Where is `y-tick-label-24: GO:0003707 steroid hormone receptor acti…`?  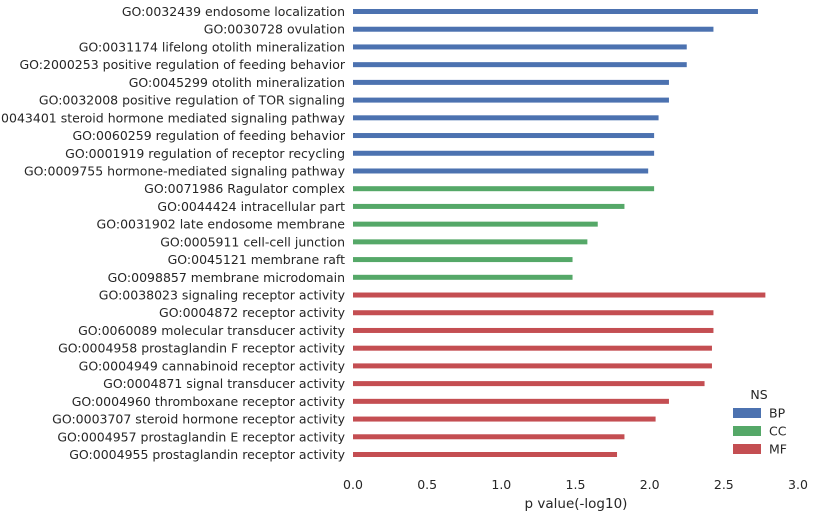
y-tick-label-24: GO:0003707 steroid hormone receptor acti… is located at coordinates (198, 419).